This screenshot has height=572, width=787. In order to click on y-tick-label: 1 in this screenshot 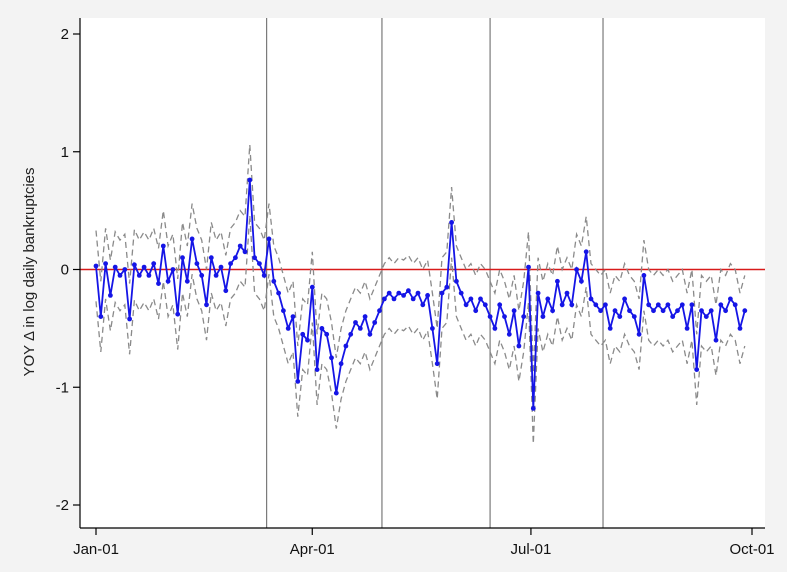, I will do `click(65, 152)`.